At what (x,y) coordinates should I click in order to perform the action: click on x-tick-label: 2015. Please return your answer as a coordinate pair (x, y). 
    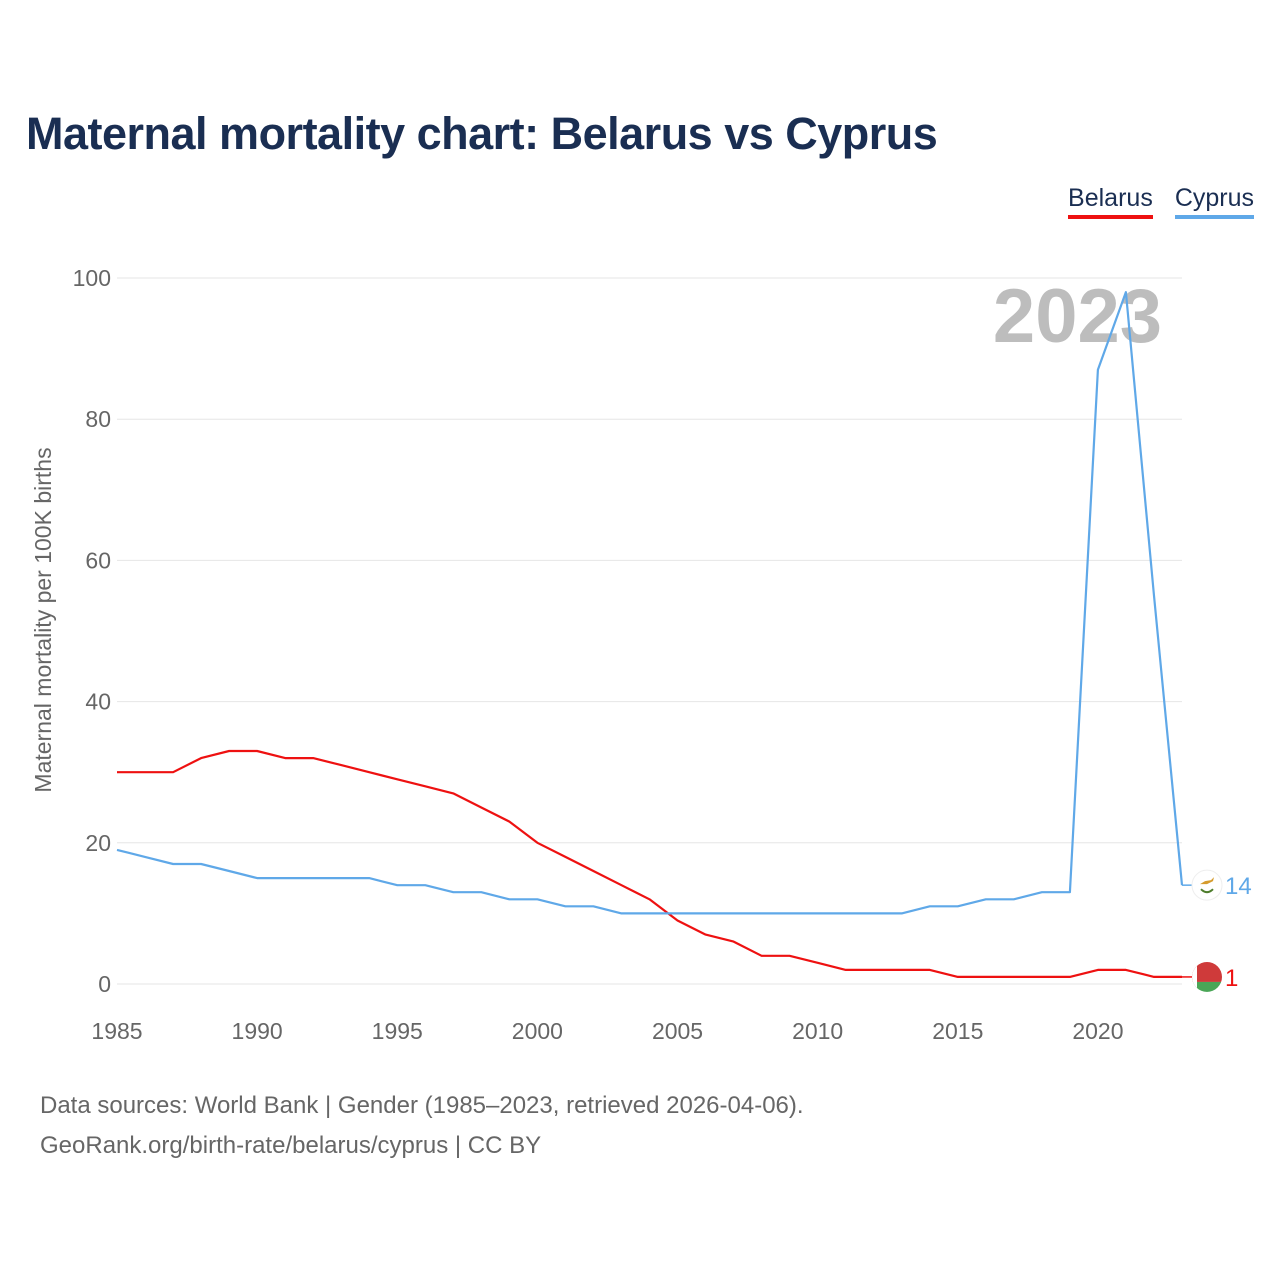
    Looking at the image, I should click on (957, 1031).